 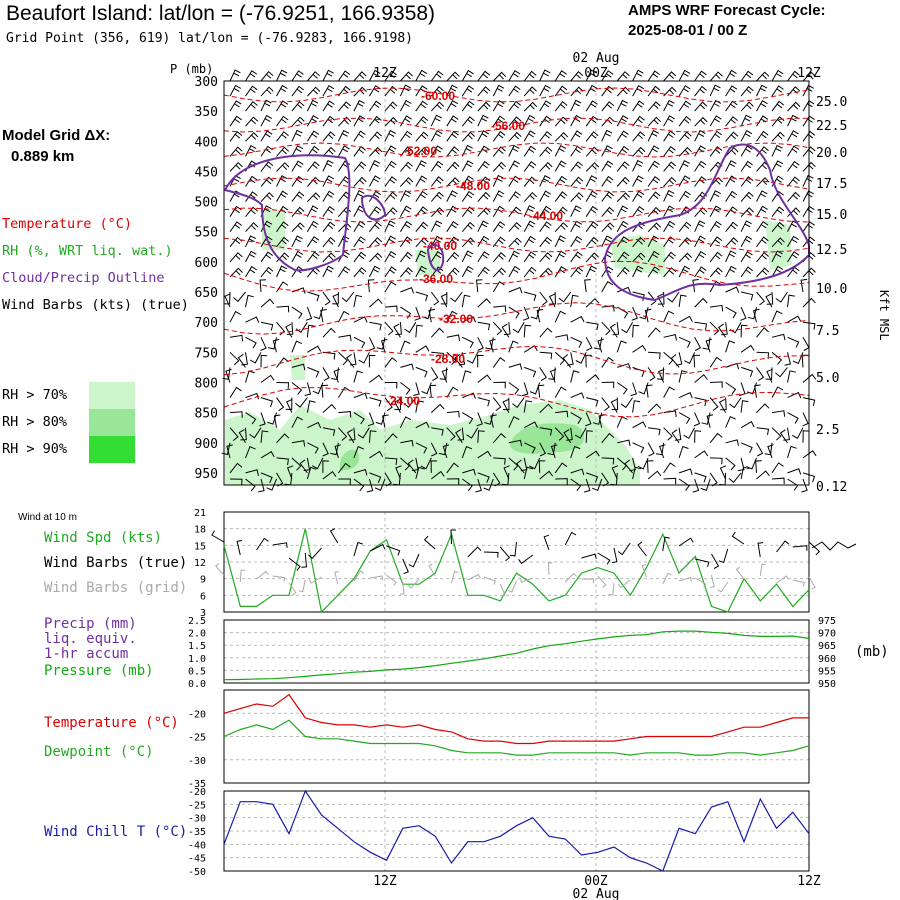 I want to click on height-tick-label: 25.0, so click(x=831, y=102).